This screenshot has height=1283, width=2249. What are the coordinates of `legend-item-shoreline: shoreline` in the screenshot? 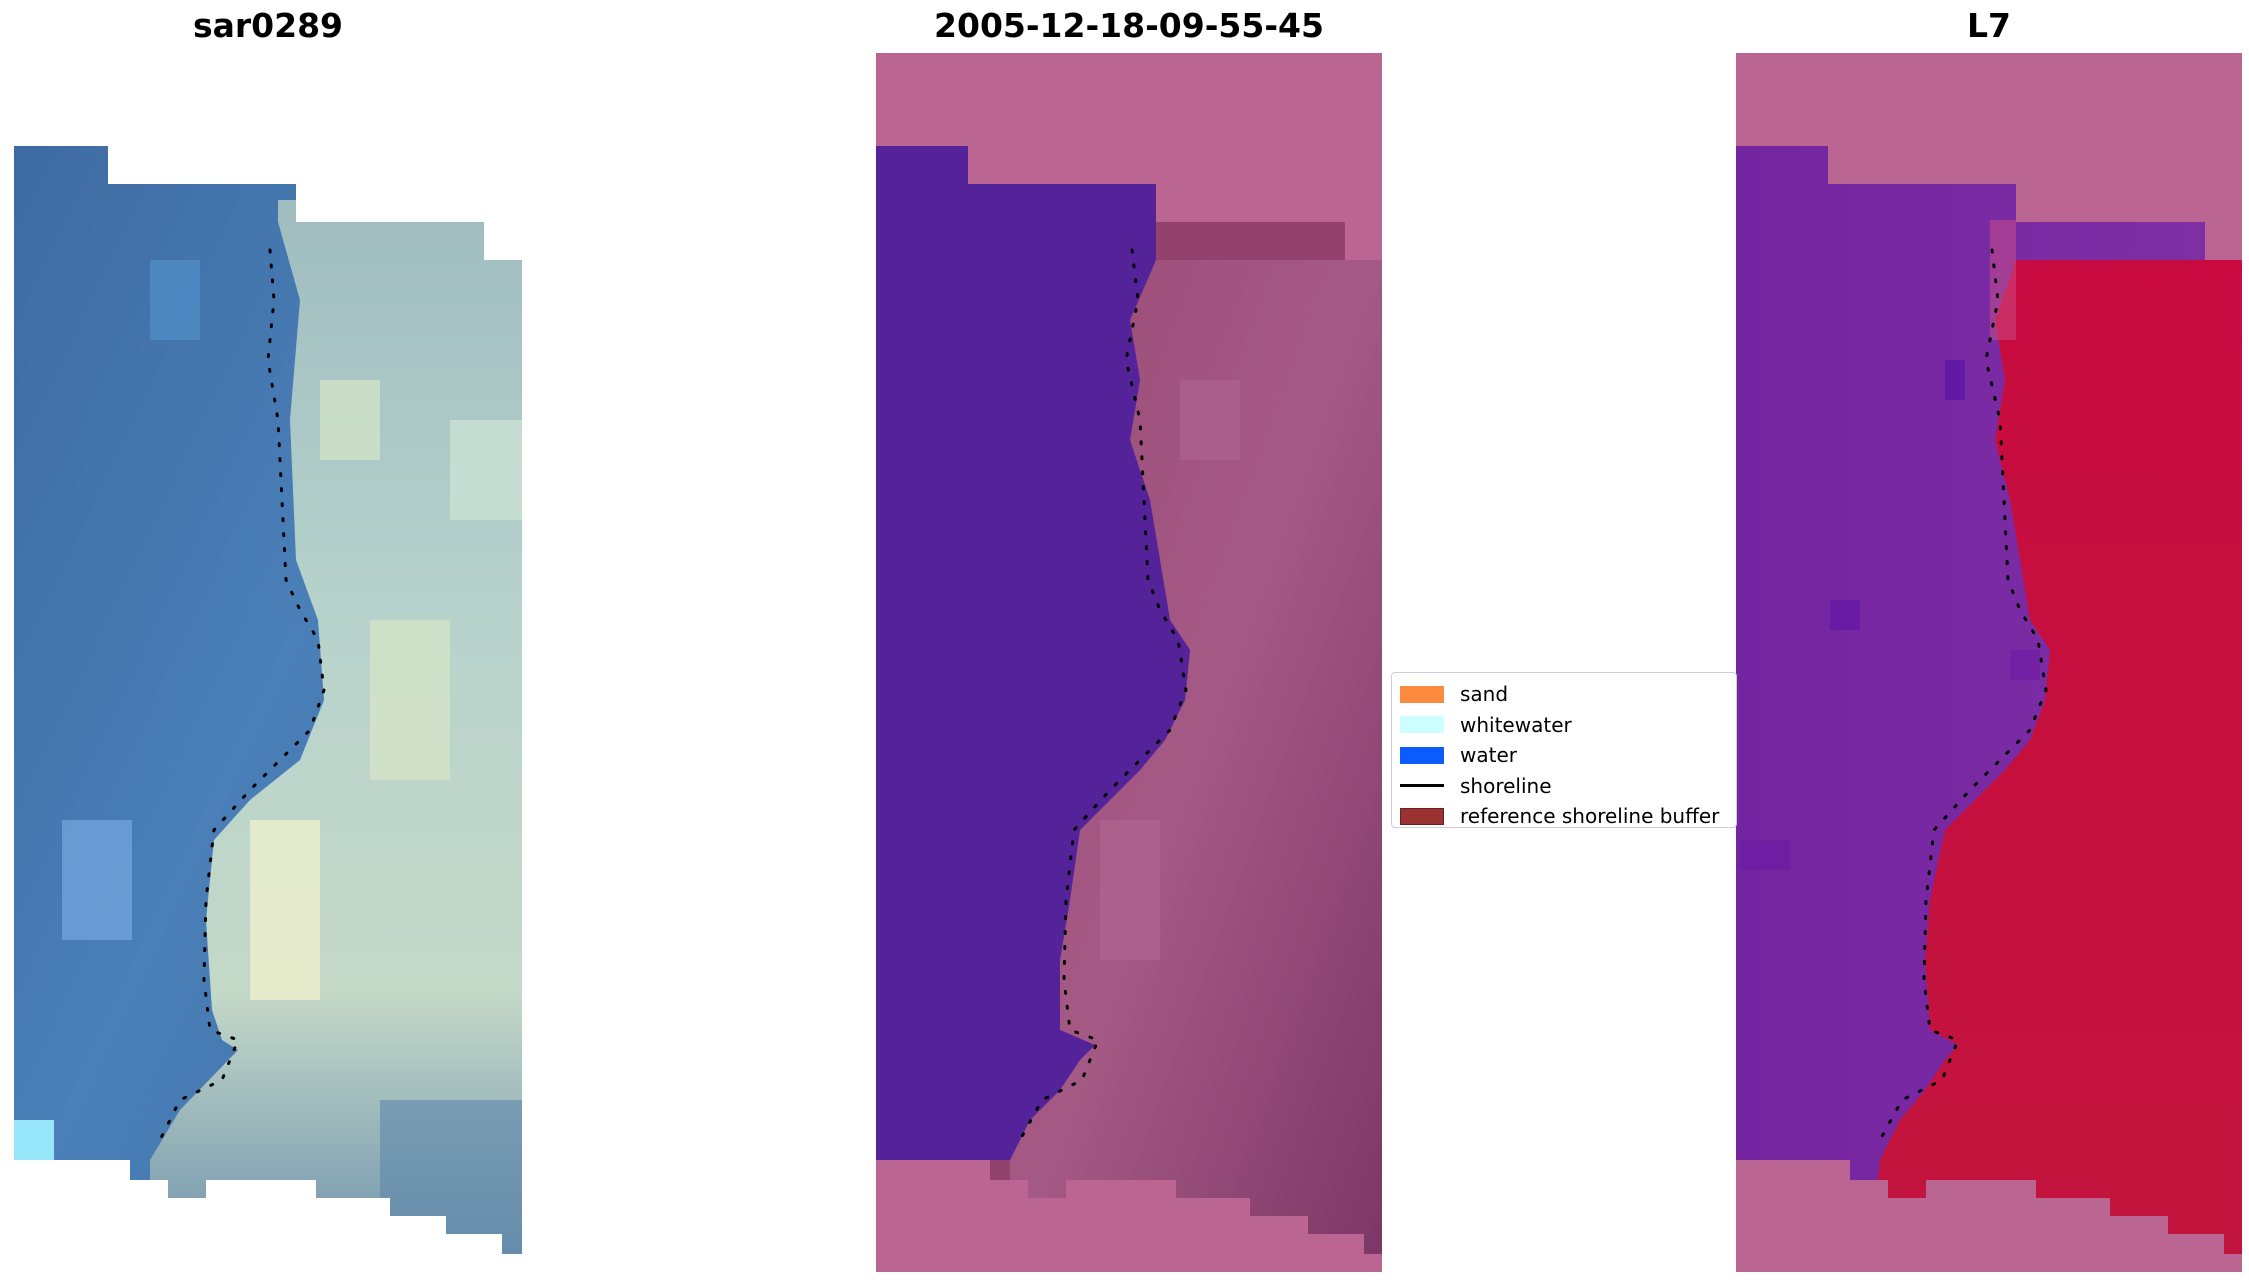 It's located at (1568, 786).